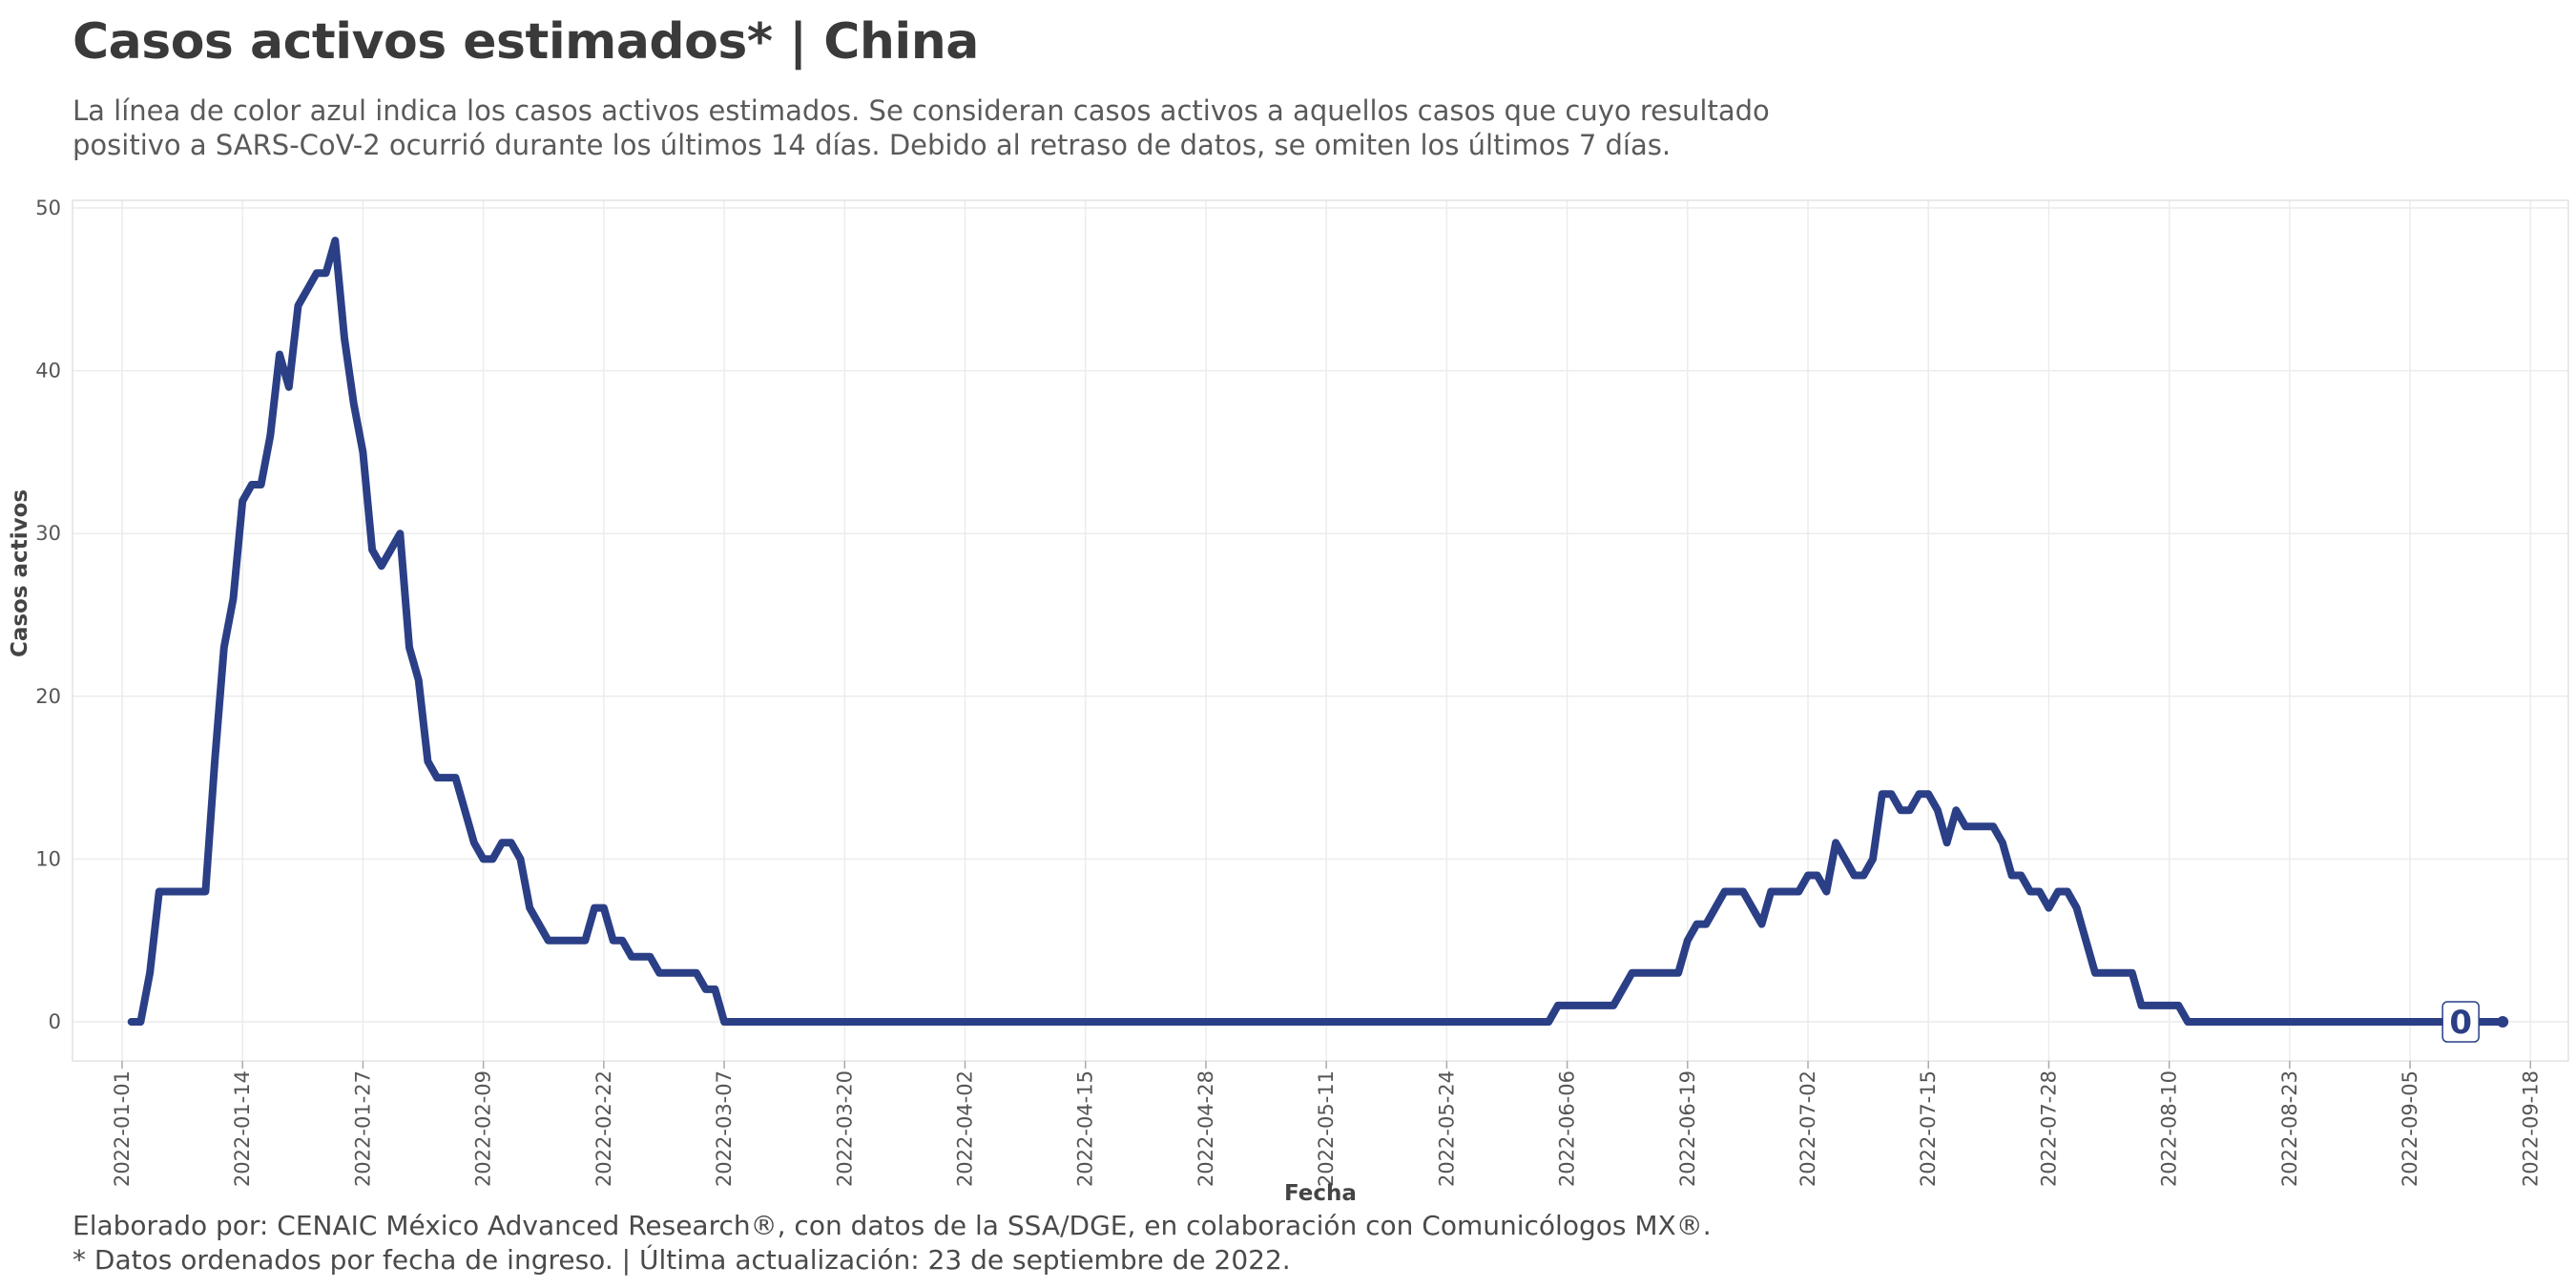 This screenshot has height=1288, width=2576. I want to click on x-tick-label: 2022-06-19, so click(1687, 1128).